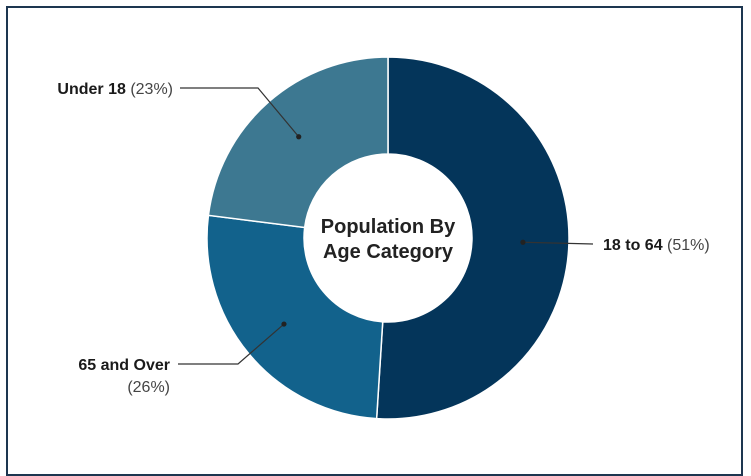  Describe the element at coordinates (284, 324) in the screenshot. I see `callout-dot-65-and-over` at that location.